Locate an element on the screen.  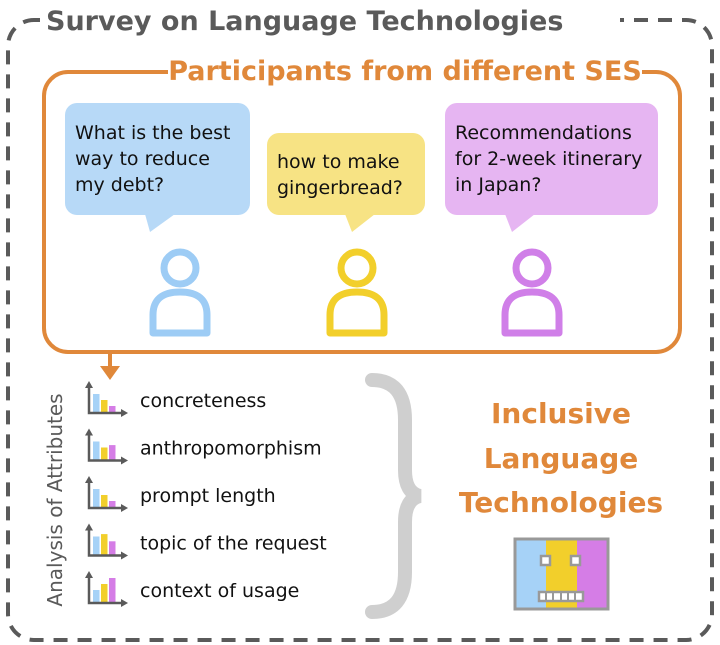
bubble-line: gingerbread? is located at coordinates (340, 188).